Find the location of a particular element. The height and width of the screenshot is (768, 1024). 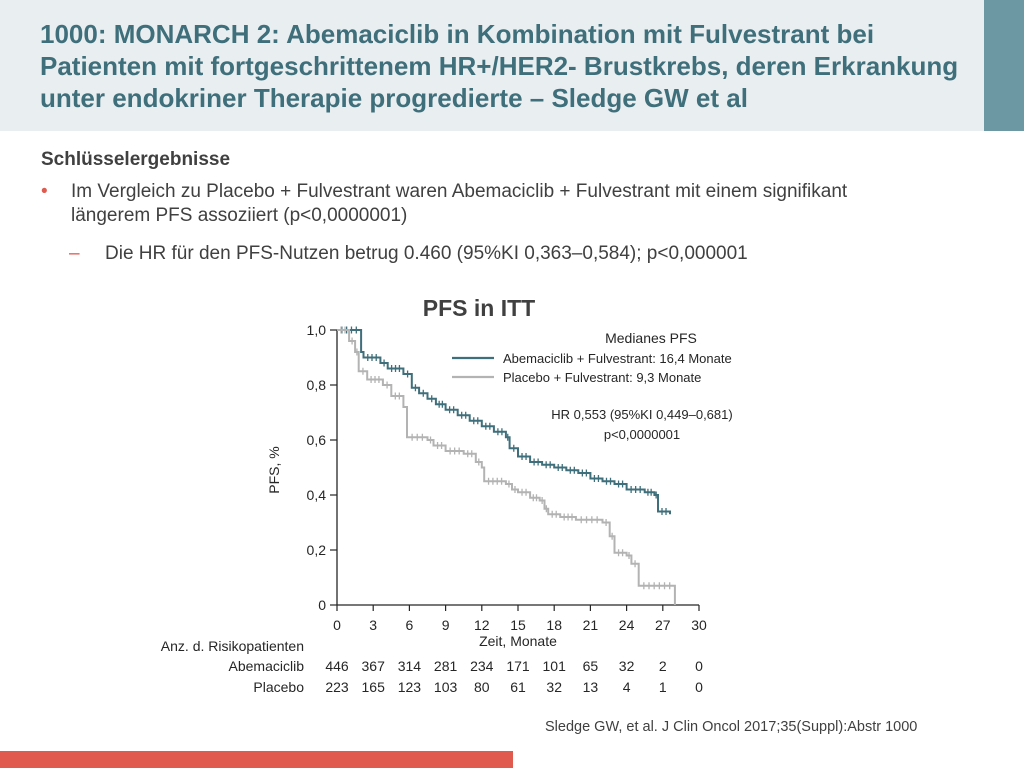

chart-title: PFS in ITT is located at coordinates (479, 308).